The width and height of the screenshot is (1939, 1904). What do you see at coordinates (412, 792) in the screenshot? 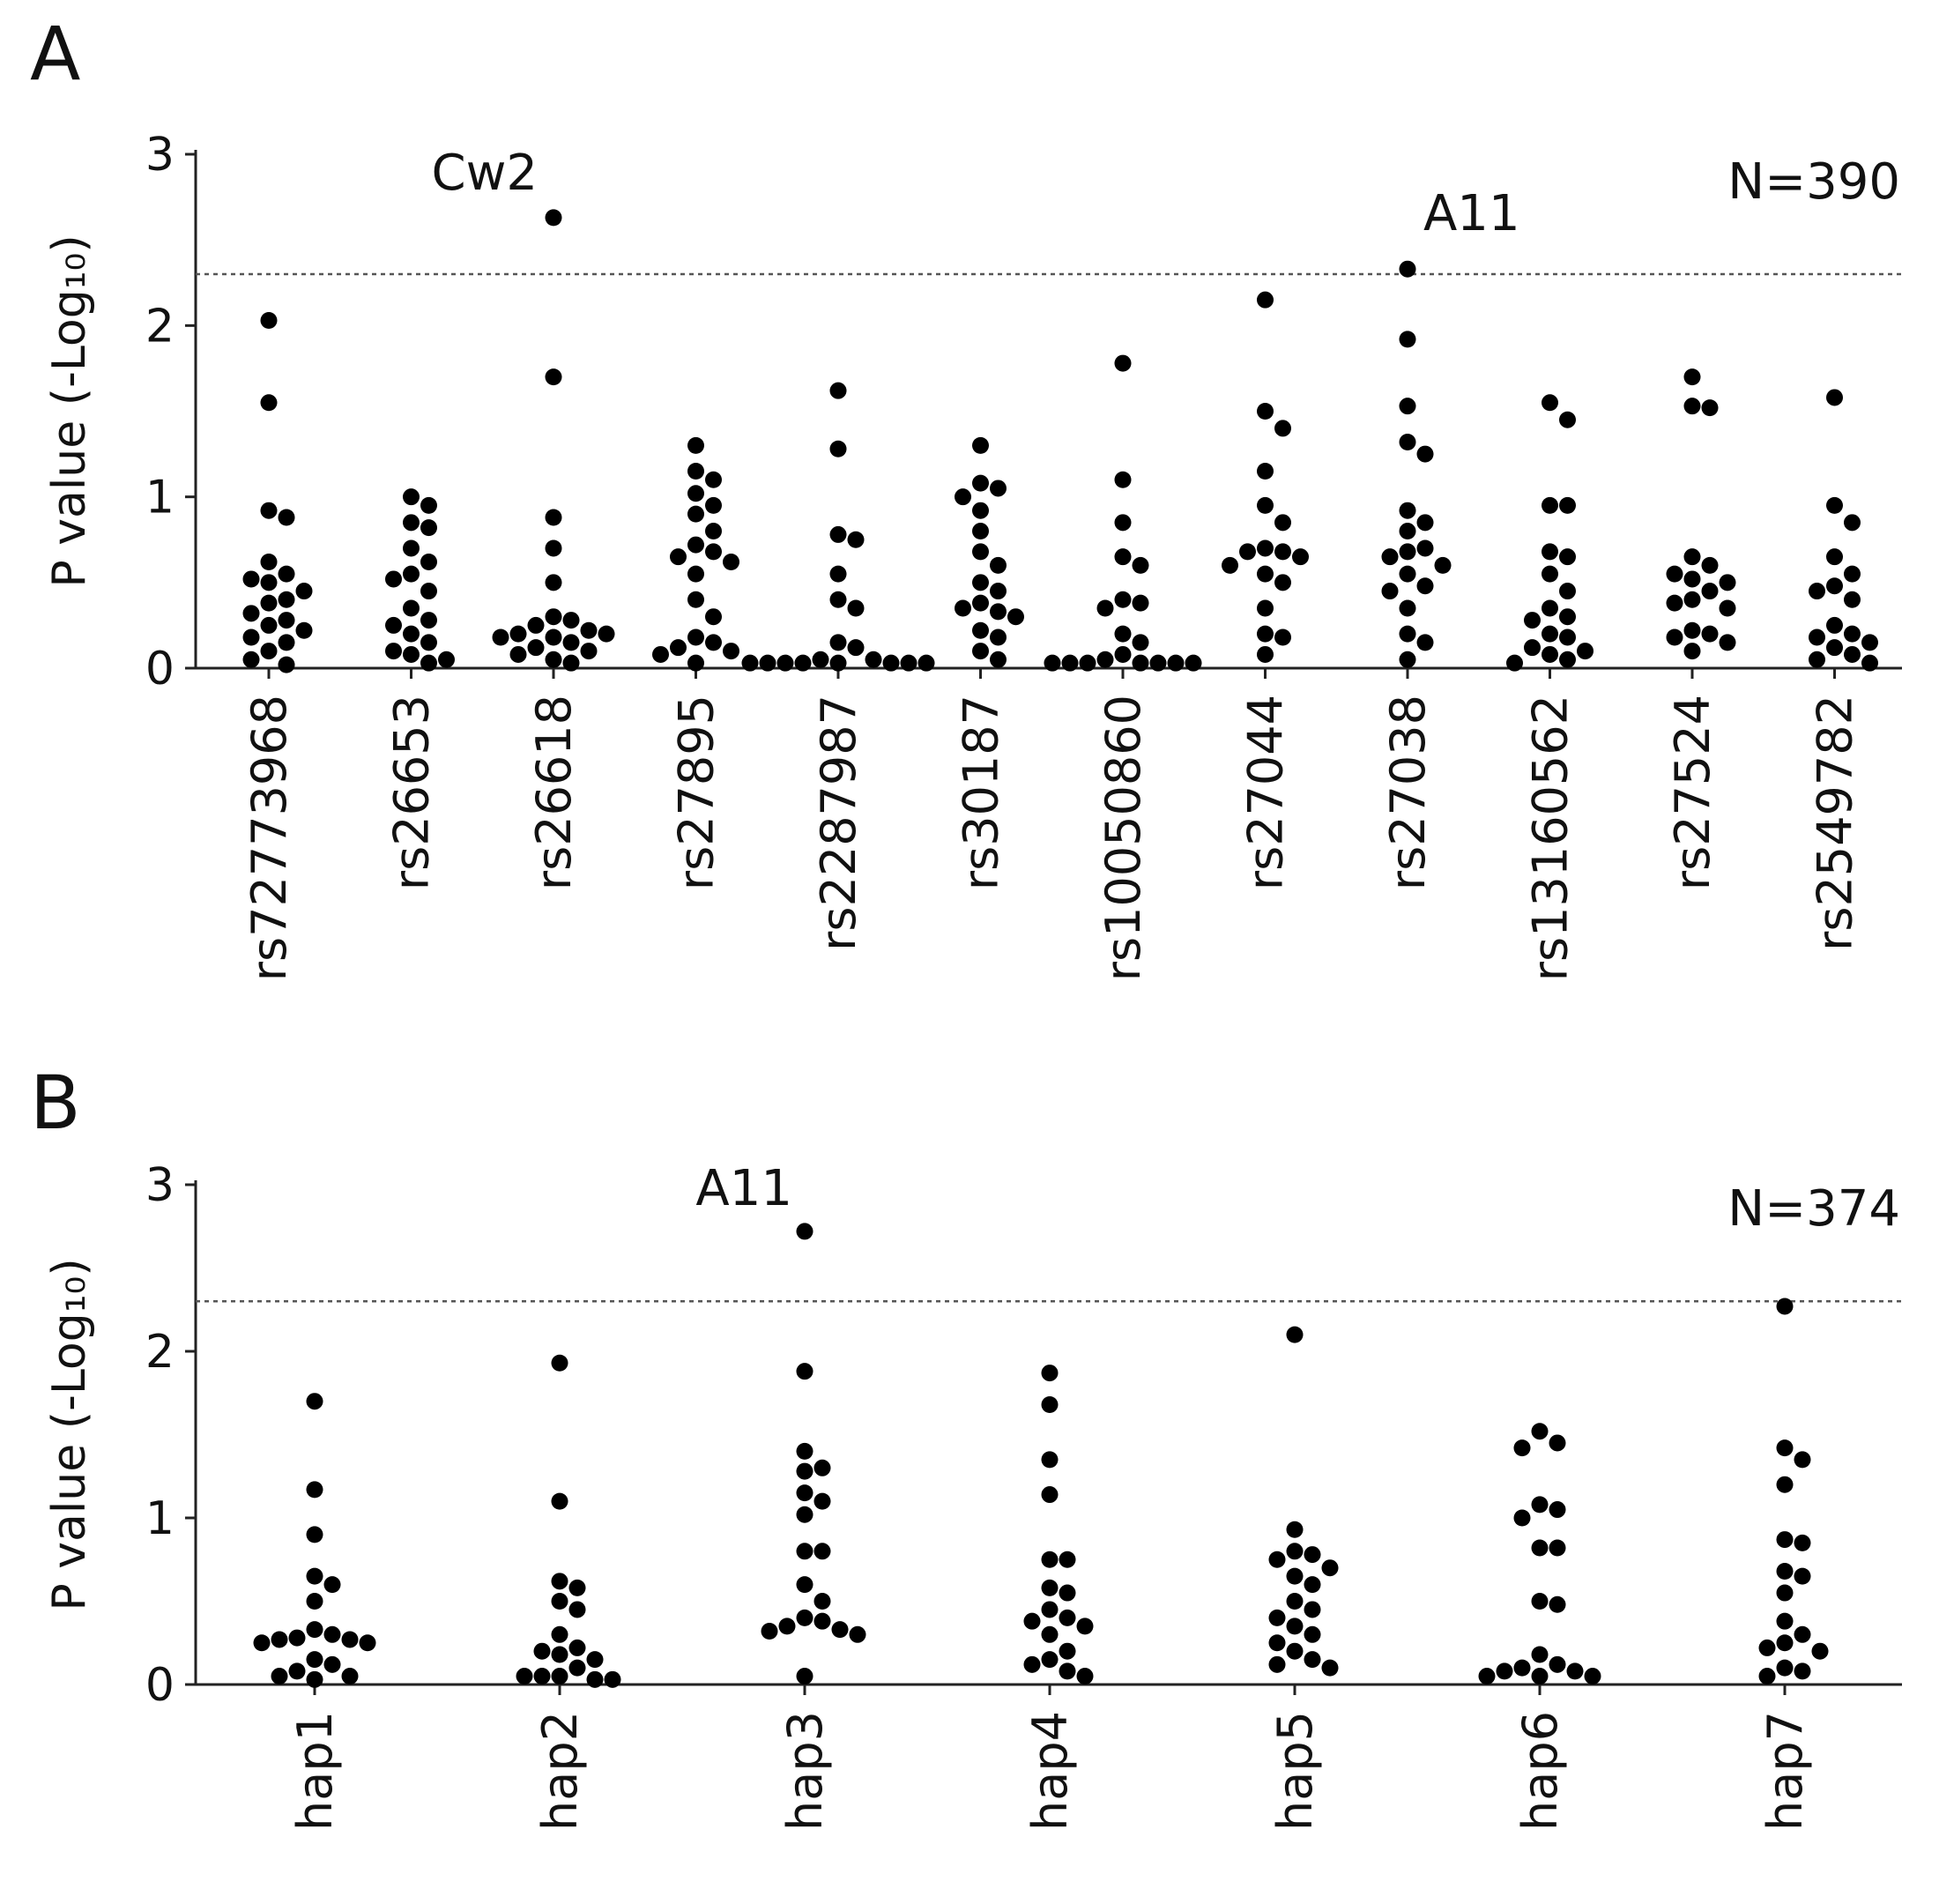
I see `x-tick-label: rs26653` at bounding box center [412, 792].